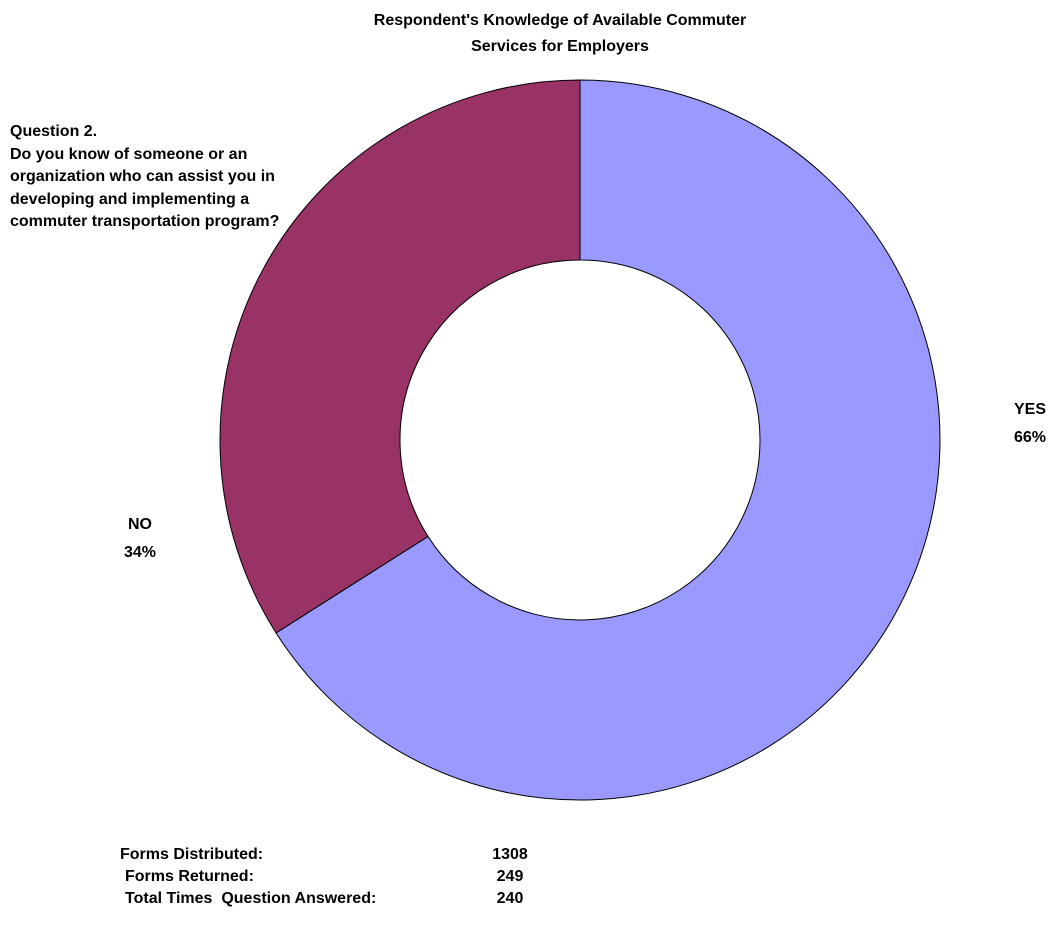  I want to click on question-label: Question 2., so click(54, 131).